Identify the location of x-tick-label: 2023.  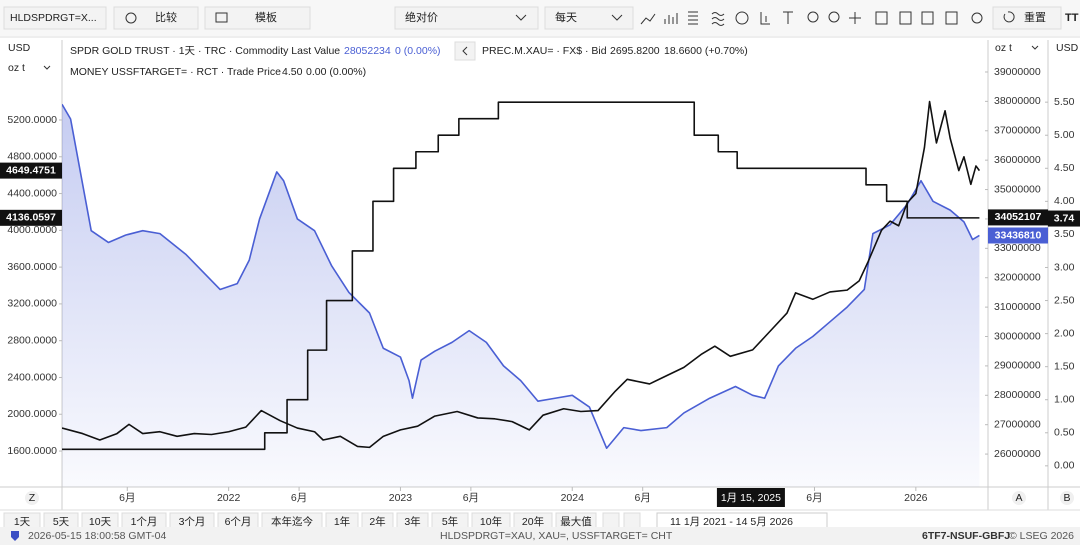
(401, 498).